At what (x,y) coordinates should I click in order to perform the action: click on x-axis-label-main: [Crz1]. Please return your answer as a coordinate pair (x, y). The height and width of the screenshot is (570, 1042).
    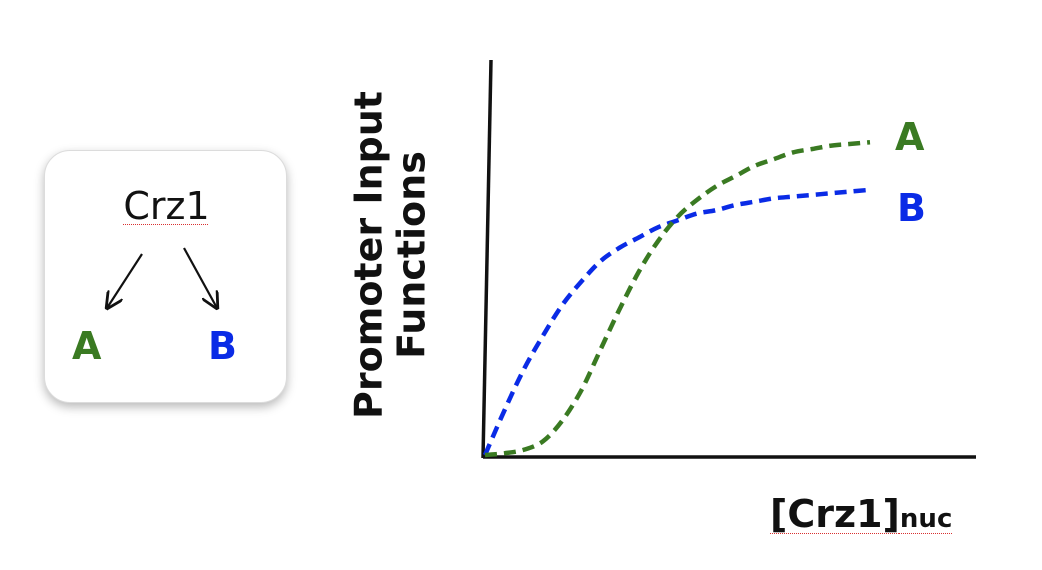
    Looking at the image, I should click on (835, 514).